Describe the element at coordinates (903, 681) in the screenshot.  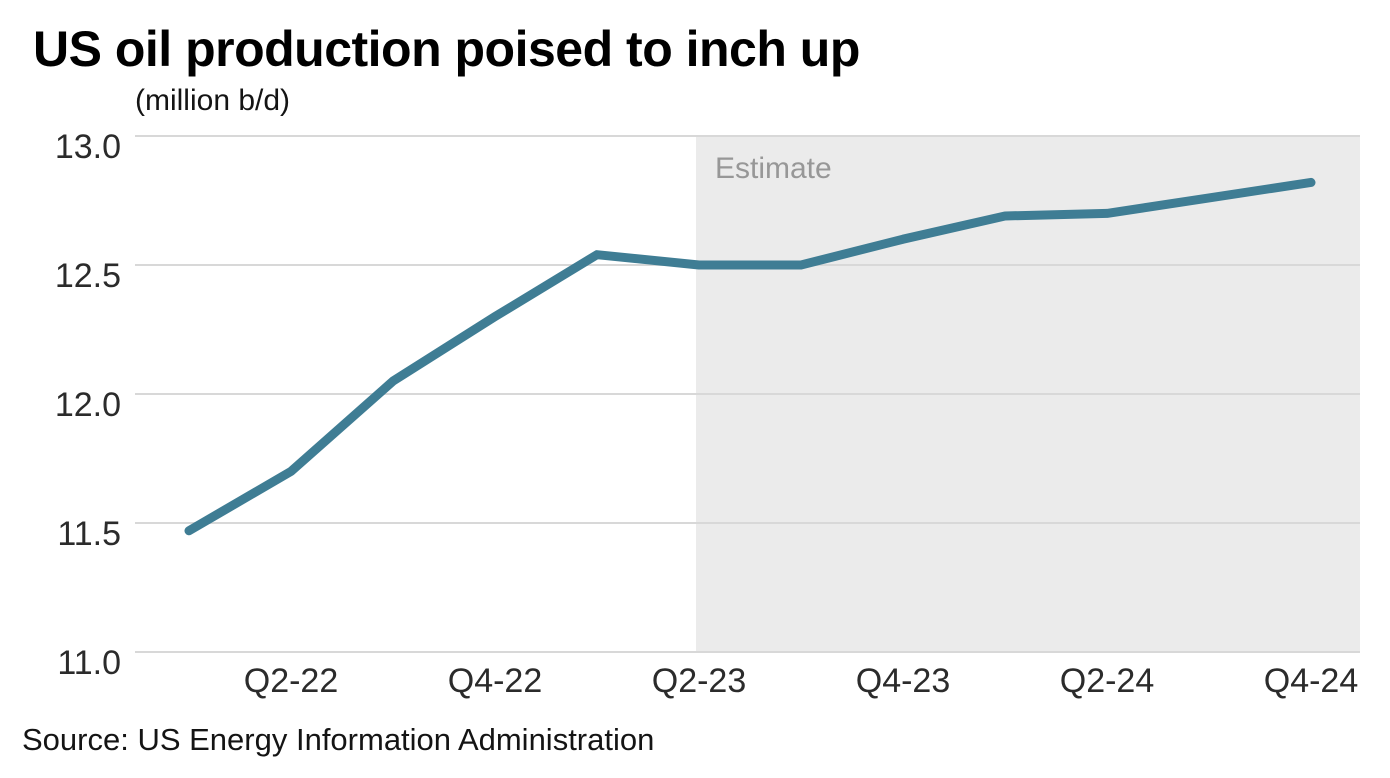
I see `x-axis-tick-label: Q4-23` at that location.